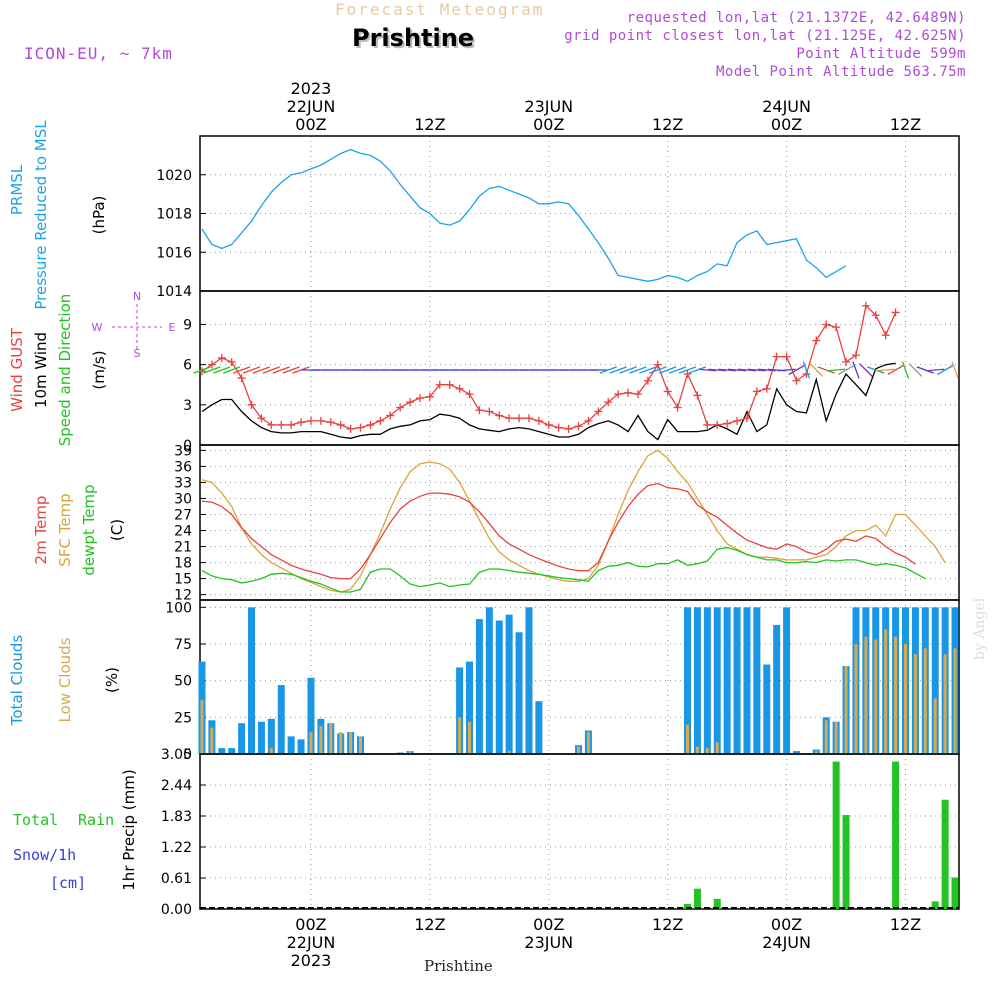 The image size is (1000, 1000). I want to click on wind-gust-line, so click(549, 367).